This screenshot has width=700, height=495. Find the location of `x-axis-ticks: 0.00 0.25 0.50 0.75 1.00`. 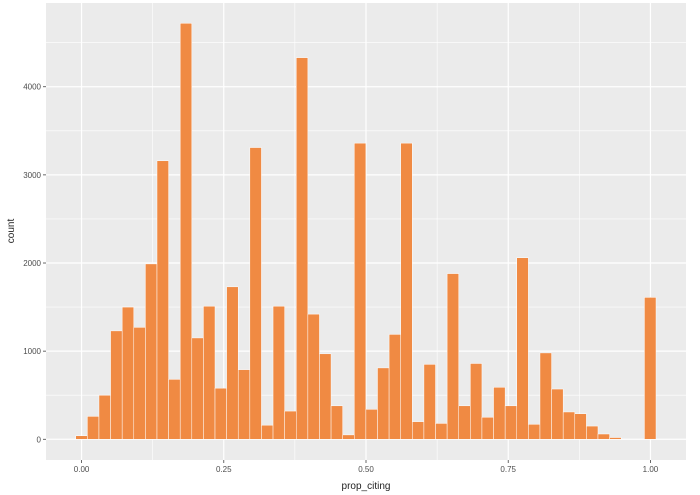

x-axis-ticks: 0.00 0.25 0.50 0.75 1.00 is located at coordinates (366, 467).